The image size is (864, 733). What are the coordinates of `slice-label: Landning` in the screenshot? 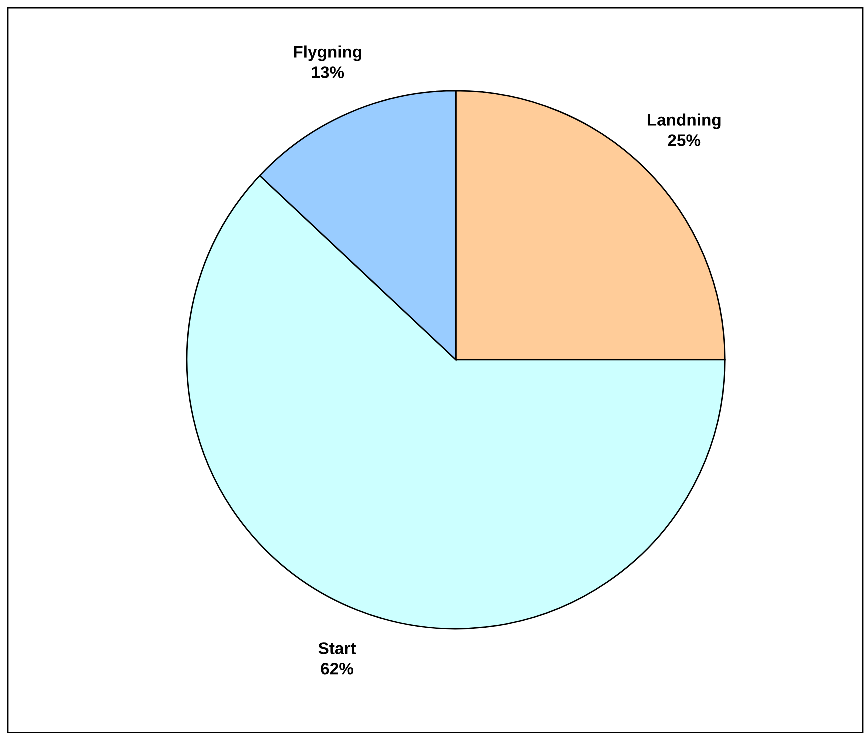 It's located at (684, 122).